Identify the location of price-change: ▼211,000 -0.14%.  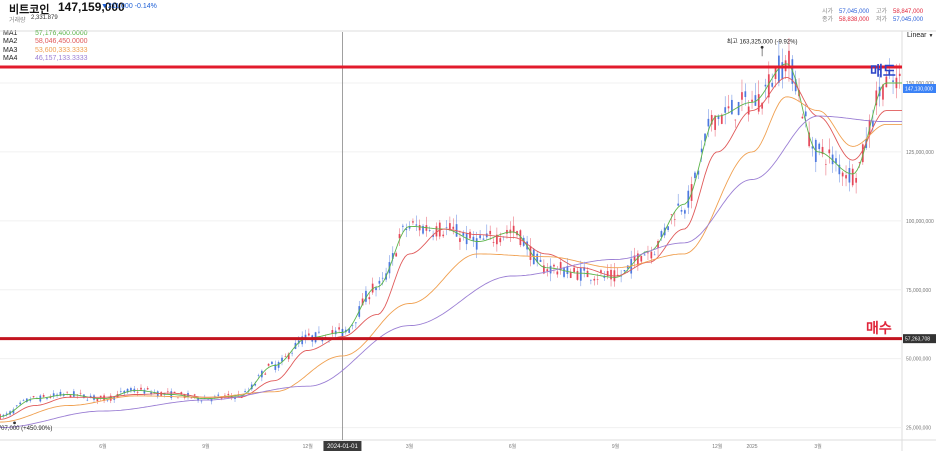
(129, 6).